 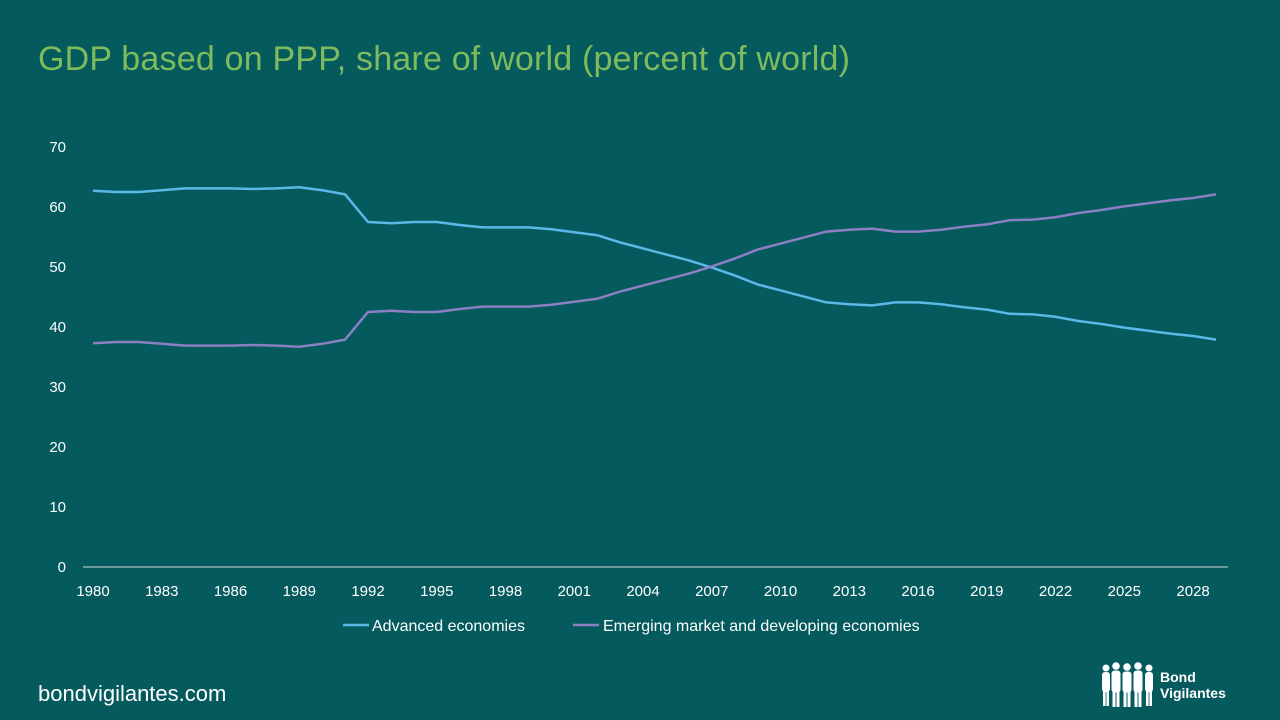 What do you see at coordinates (1127, 684) in the screenshot?
I see `people-silhouette-icon` at bounding box center [1127, 684].